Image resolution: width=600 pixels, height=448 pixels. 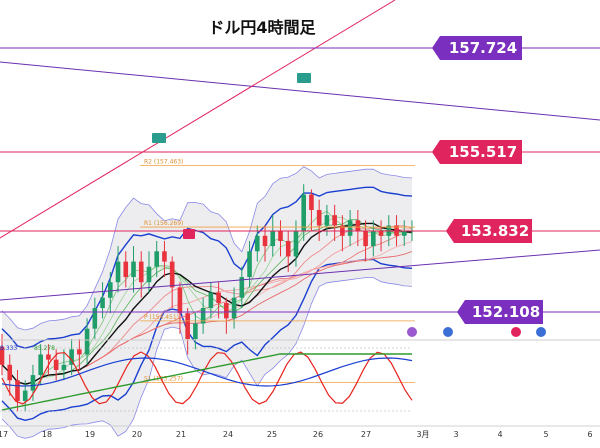 I want to click on x-tick-label: 5, so click(x=545, y=434).